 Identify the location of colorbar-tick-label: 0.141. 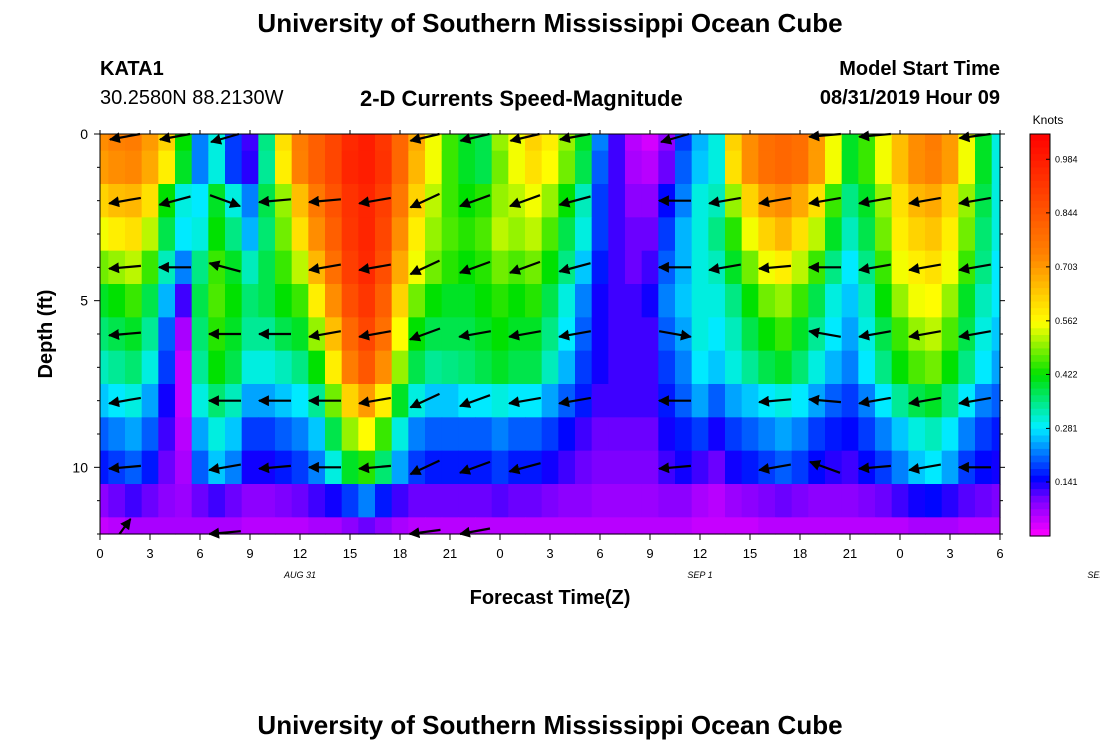
(1066, 482).